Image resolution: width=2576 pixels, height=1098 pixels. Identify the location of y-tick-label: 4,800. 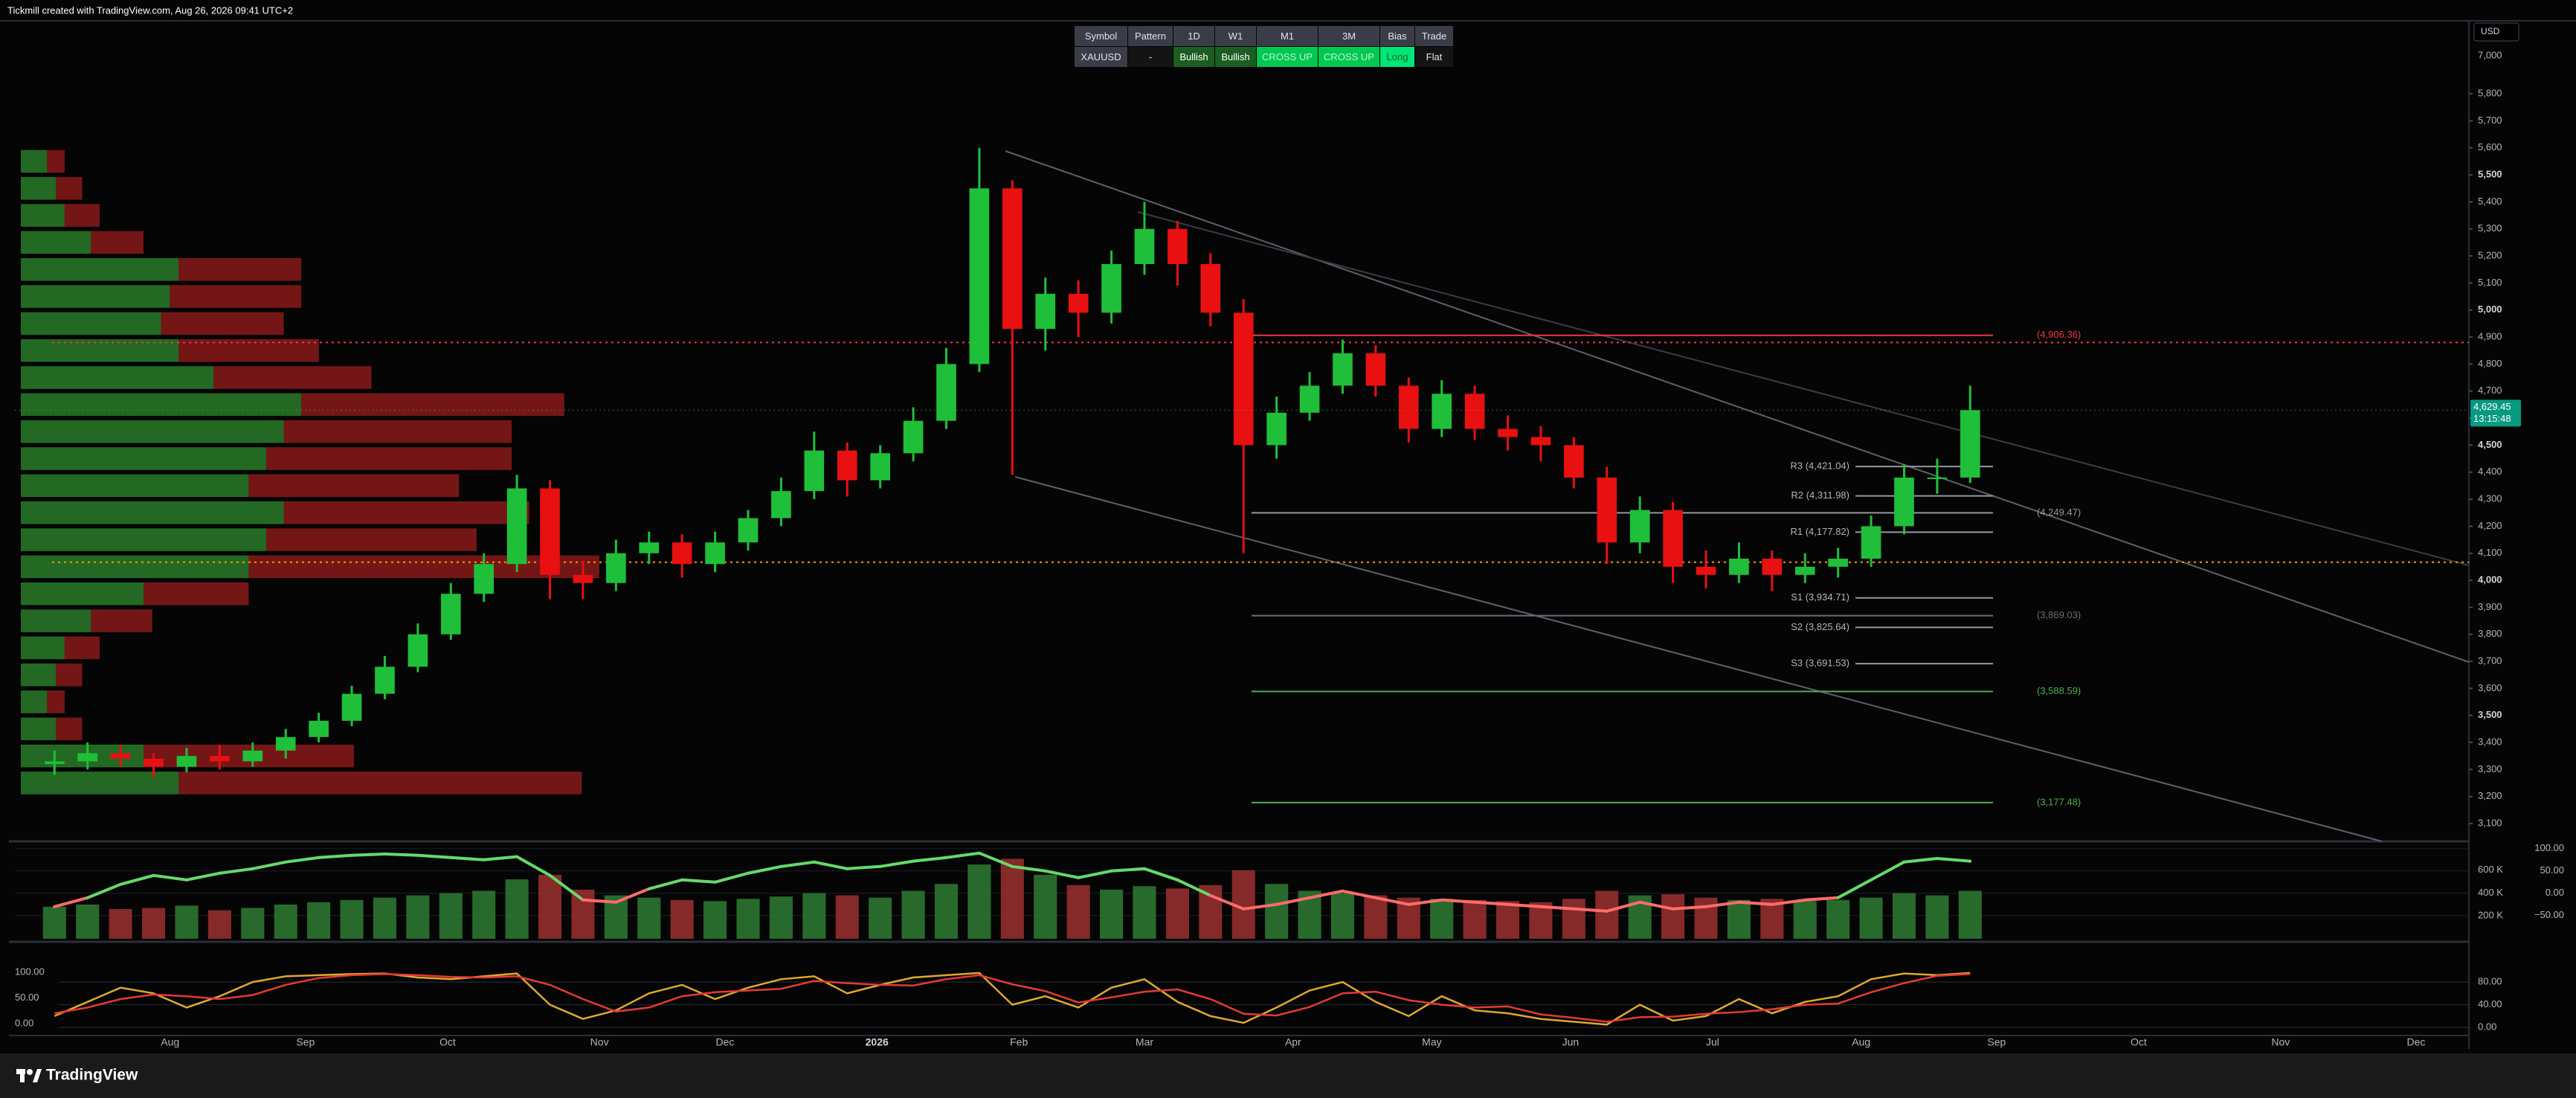
(2490, 363).